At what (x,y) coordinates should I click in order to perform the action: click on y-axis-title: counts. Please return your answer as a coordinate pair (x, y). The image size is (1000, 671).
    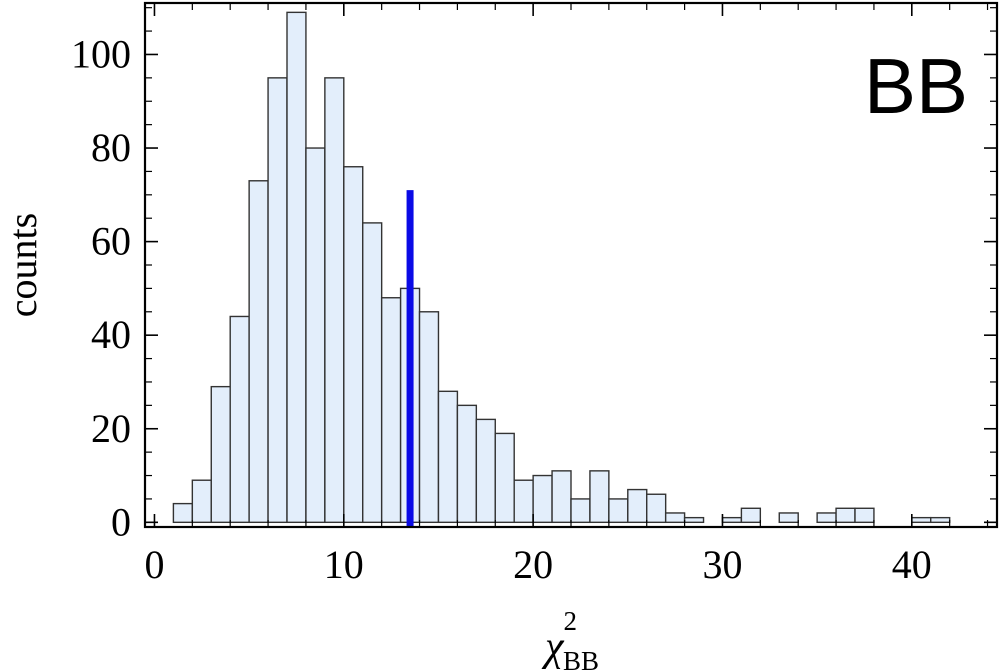
    Looking at the image, I should click on (22, 265).